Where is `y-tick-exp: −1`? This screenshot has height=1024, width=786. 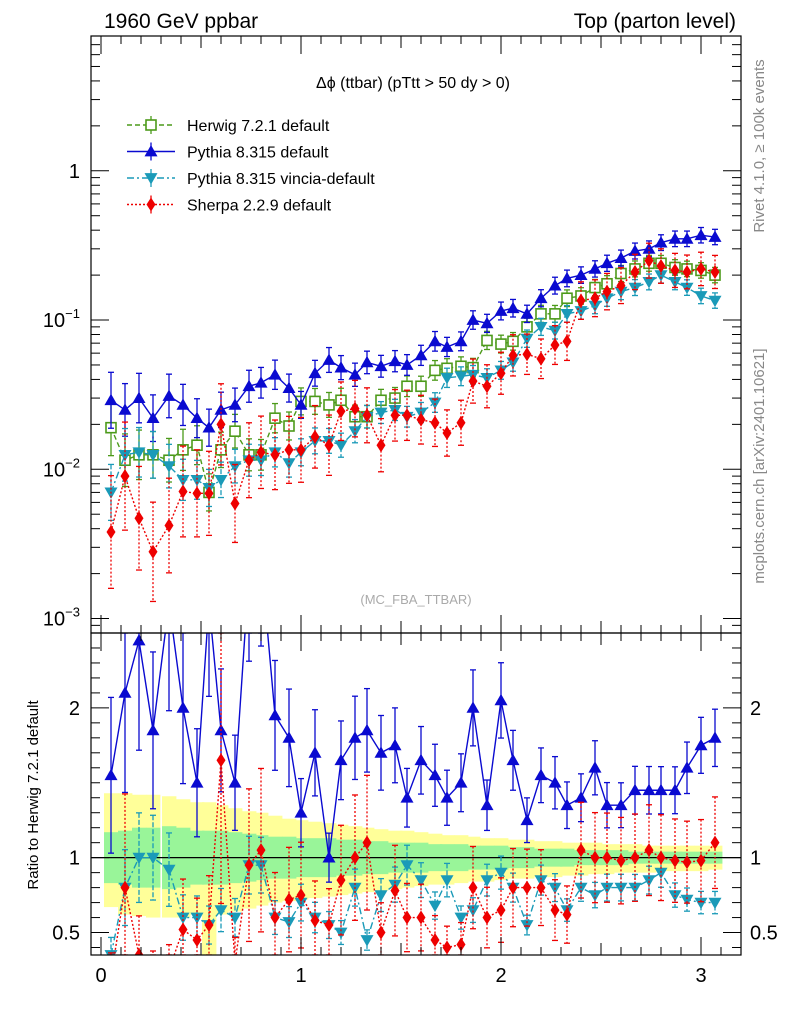 y-tick-exp: −1 is located at coordinates (72, 313).